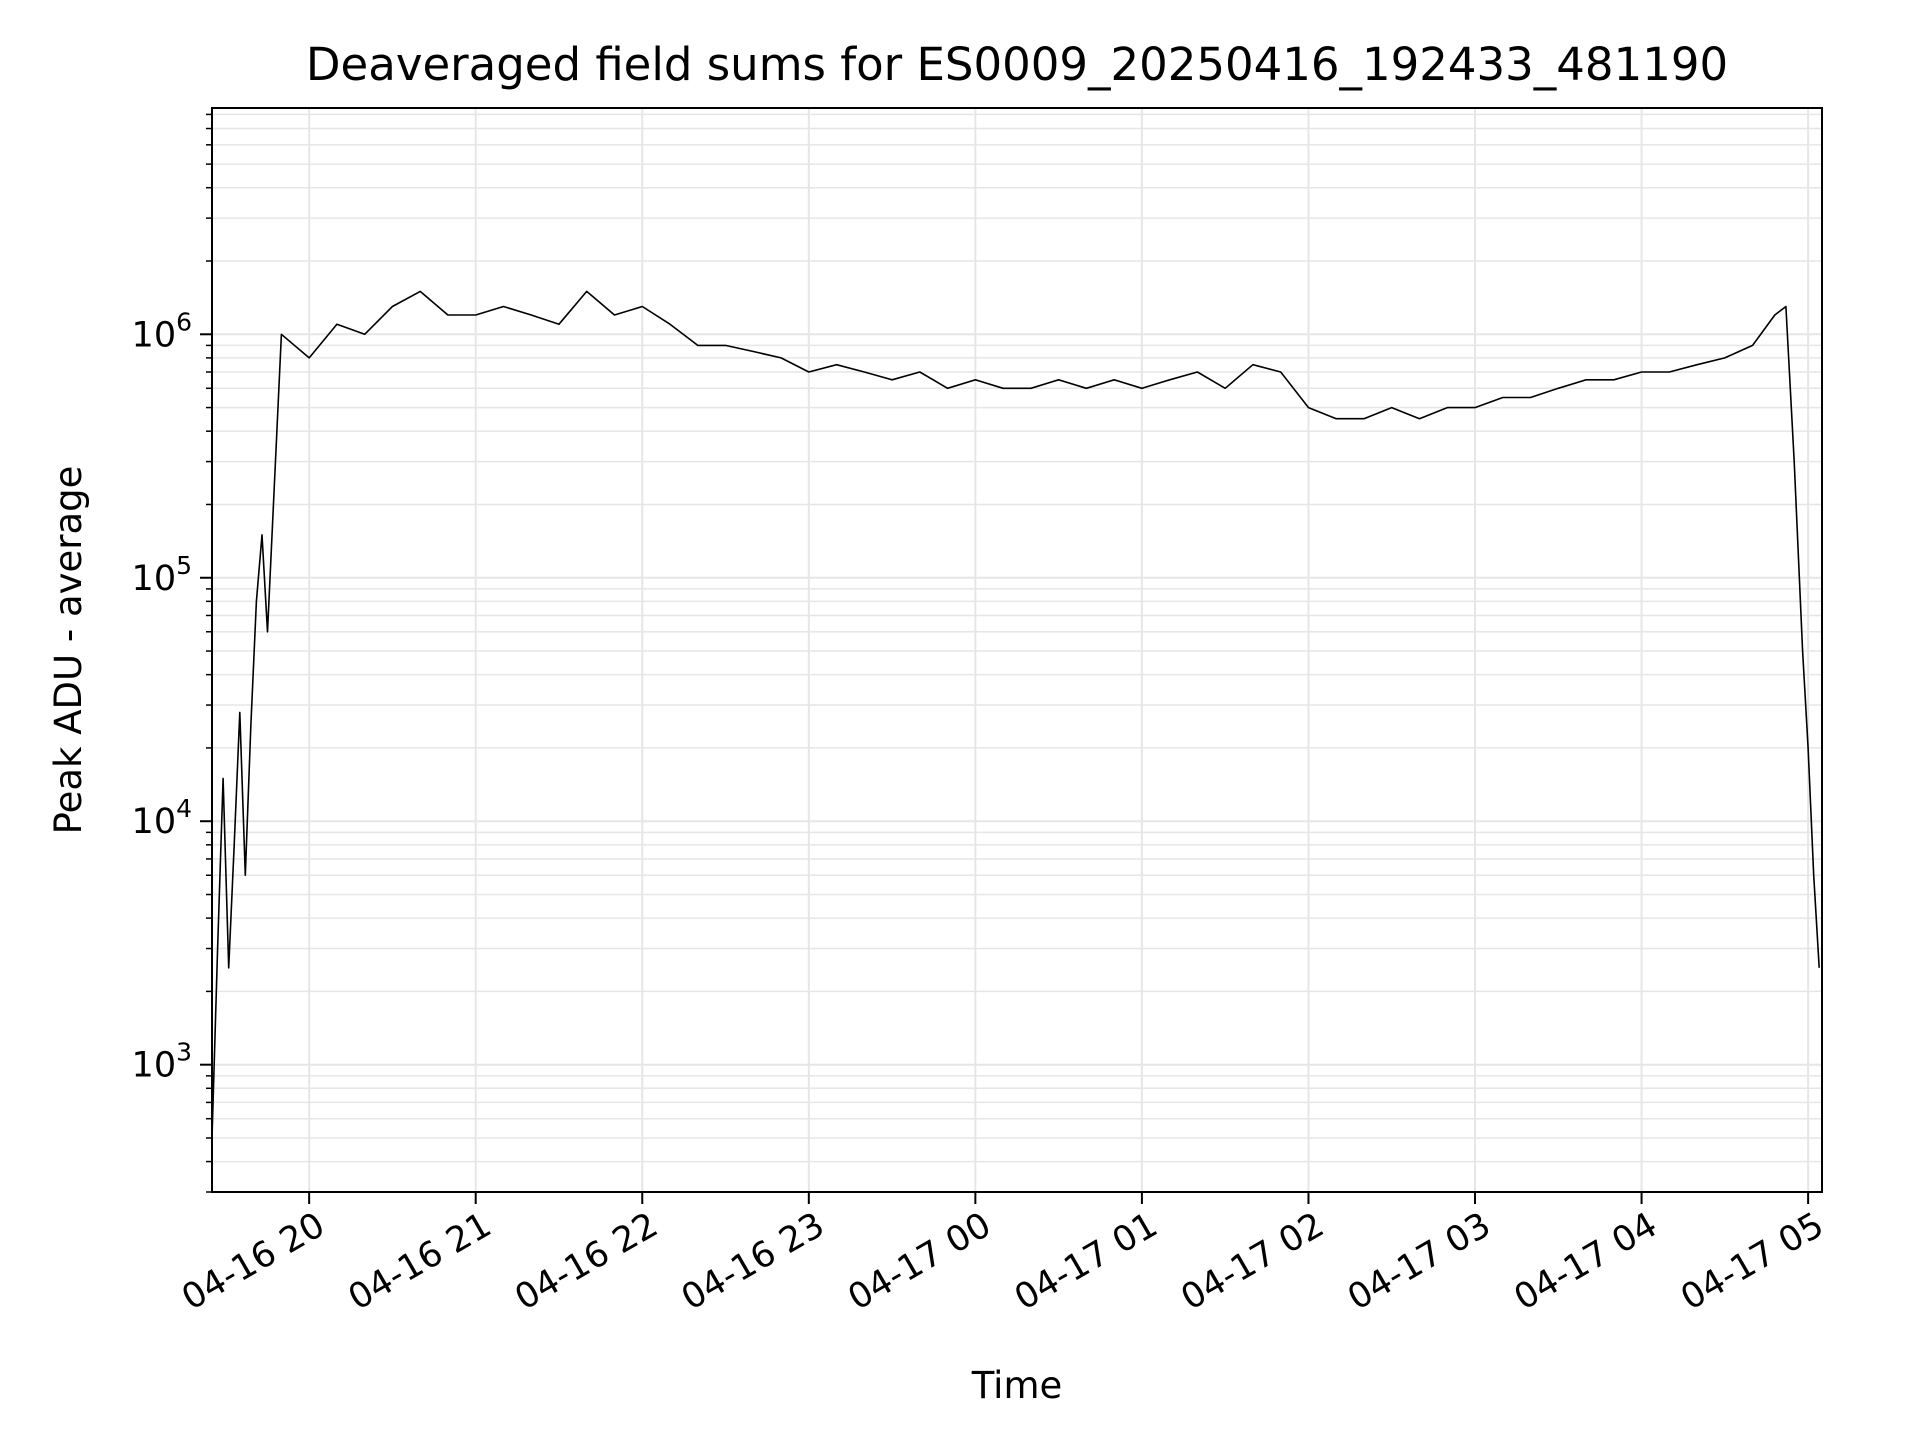 This screenshot has width=1920, height=1440. I want to click on x-axis-label: Time, so click(1017, 1385).